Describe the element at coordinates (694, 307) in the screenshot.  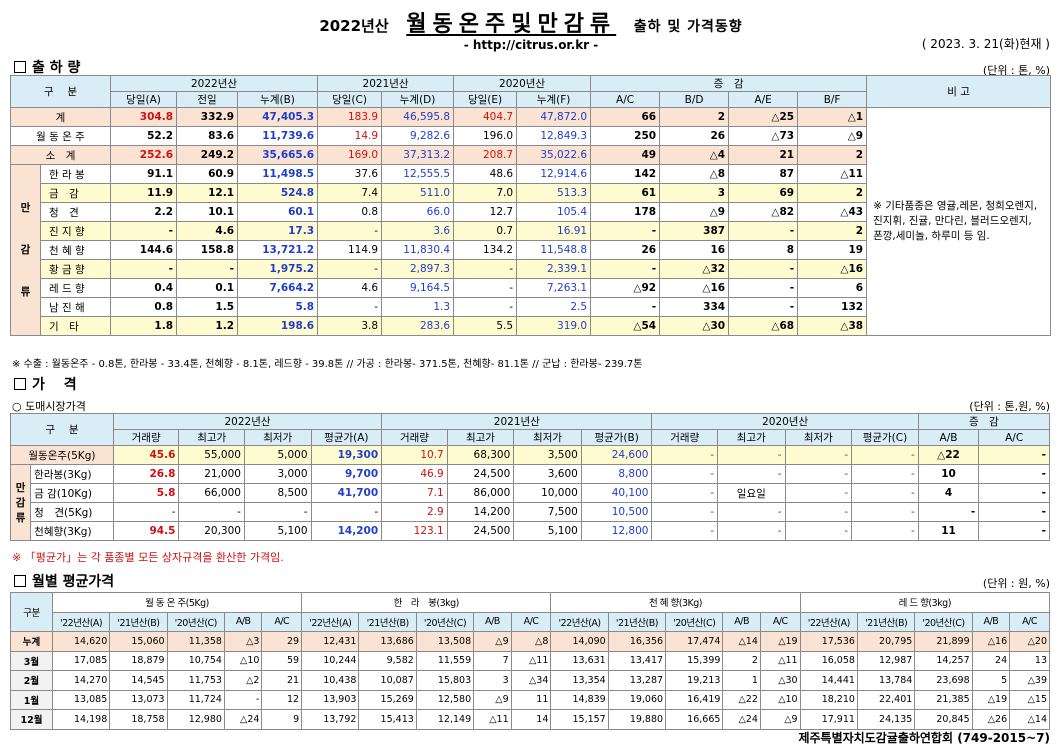
I see `shipment-cell: 334` at that location.